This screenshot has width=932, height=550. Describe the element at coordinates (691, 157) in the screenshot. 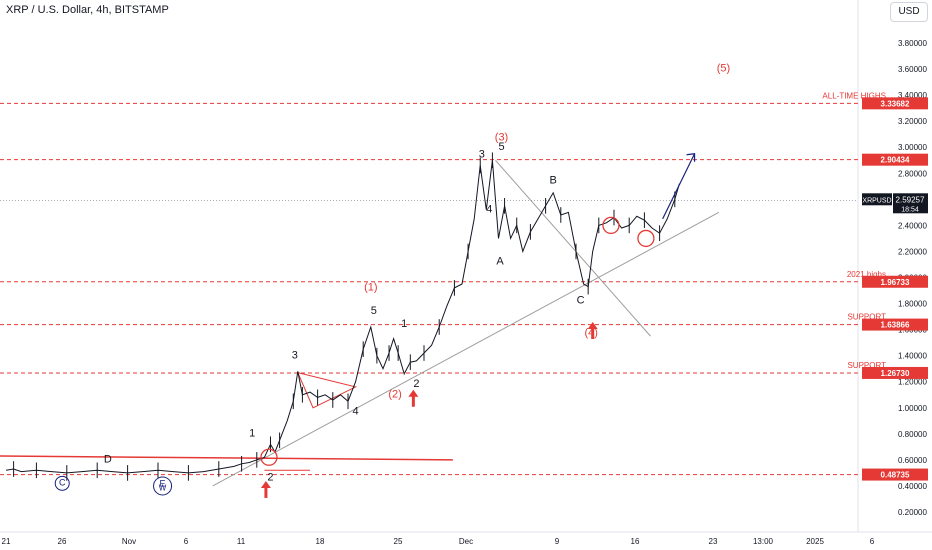

I see `arrow-head` at that location.